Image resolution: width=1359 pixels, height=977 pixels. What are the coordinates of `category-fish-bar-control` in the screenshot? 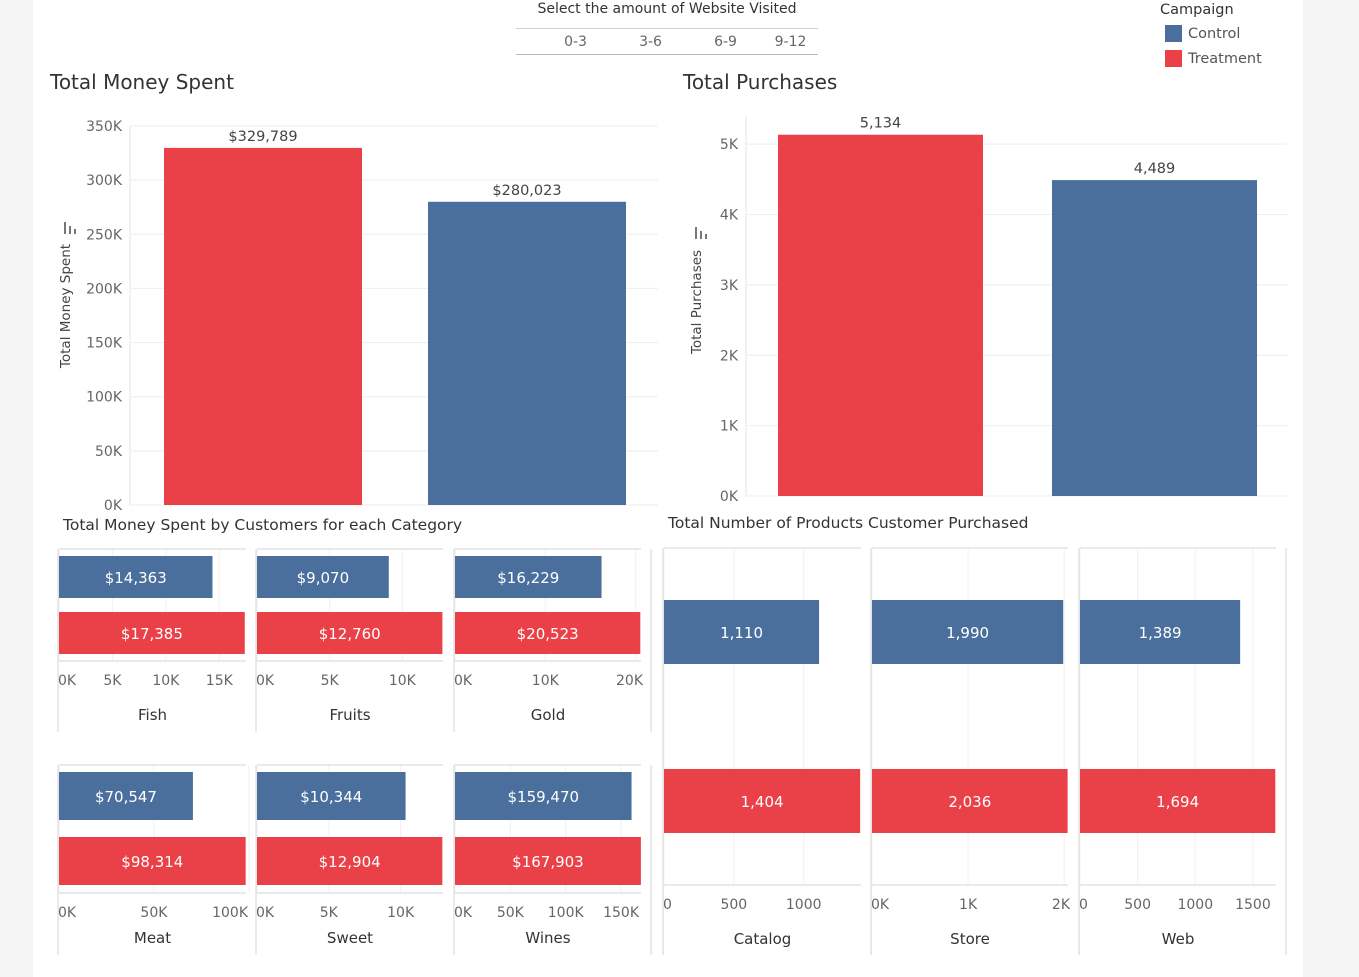 It's located at (136, 577).